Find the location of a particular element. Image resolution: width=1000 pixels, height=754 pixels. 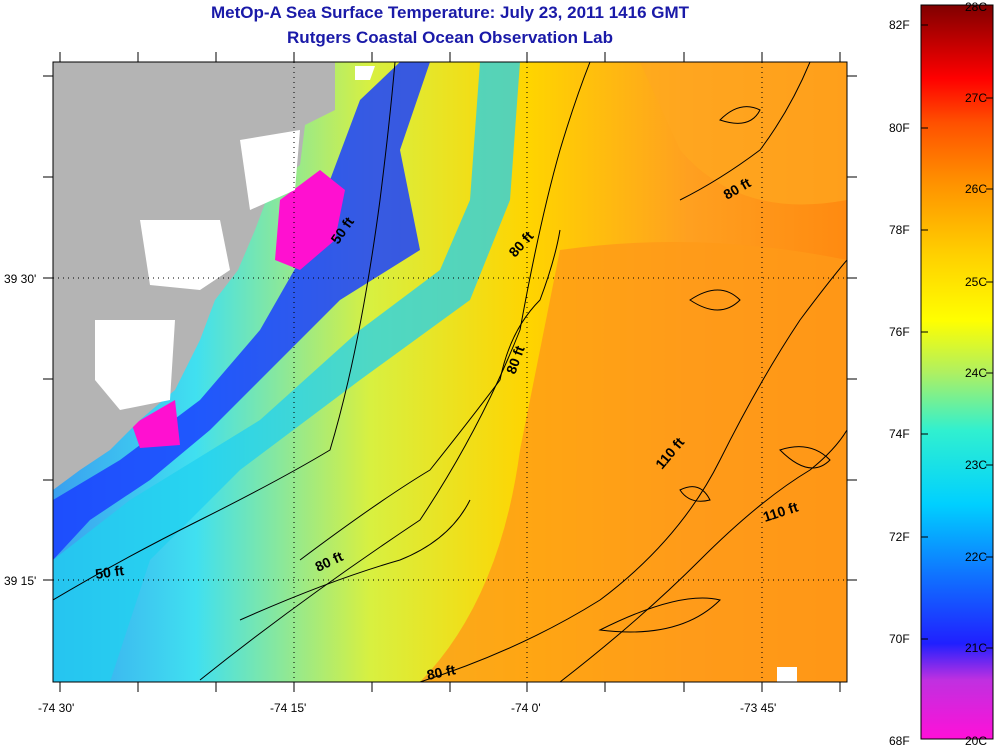

cold-patch-magenta is located at coordinates (310, 220).